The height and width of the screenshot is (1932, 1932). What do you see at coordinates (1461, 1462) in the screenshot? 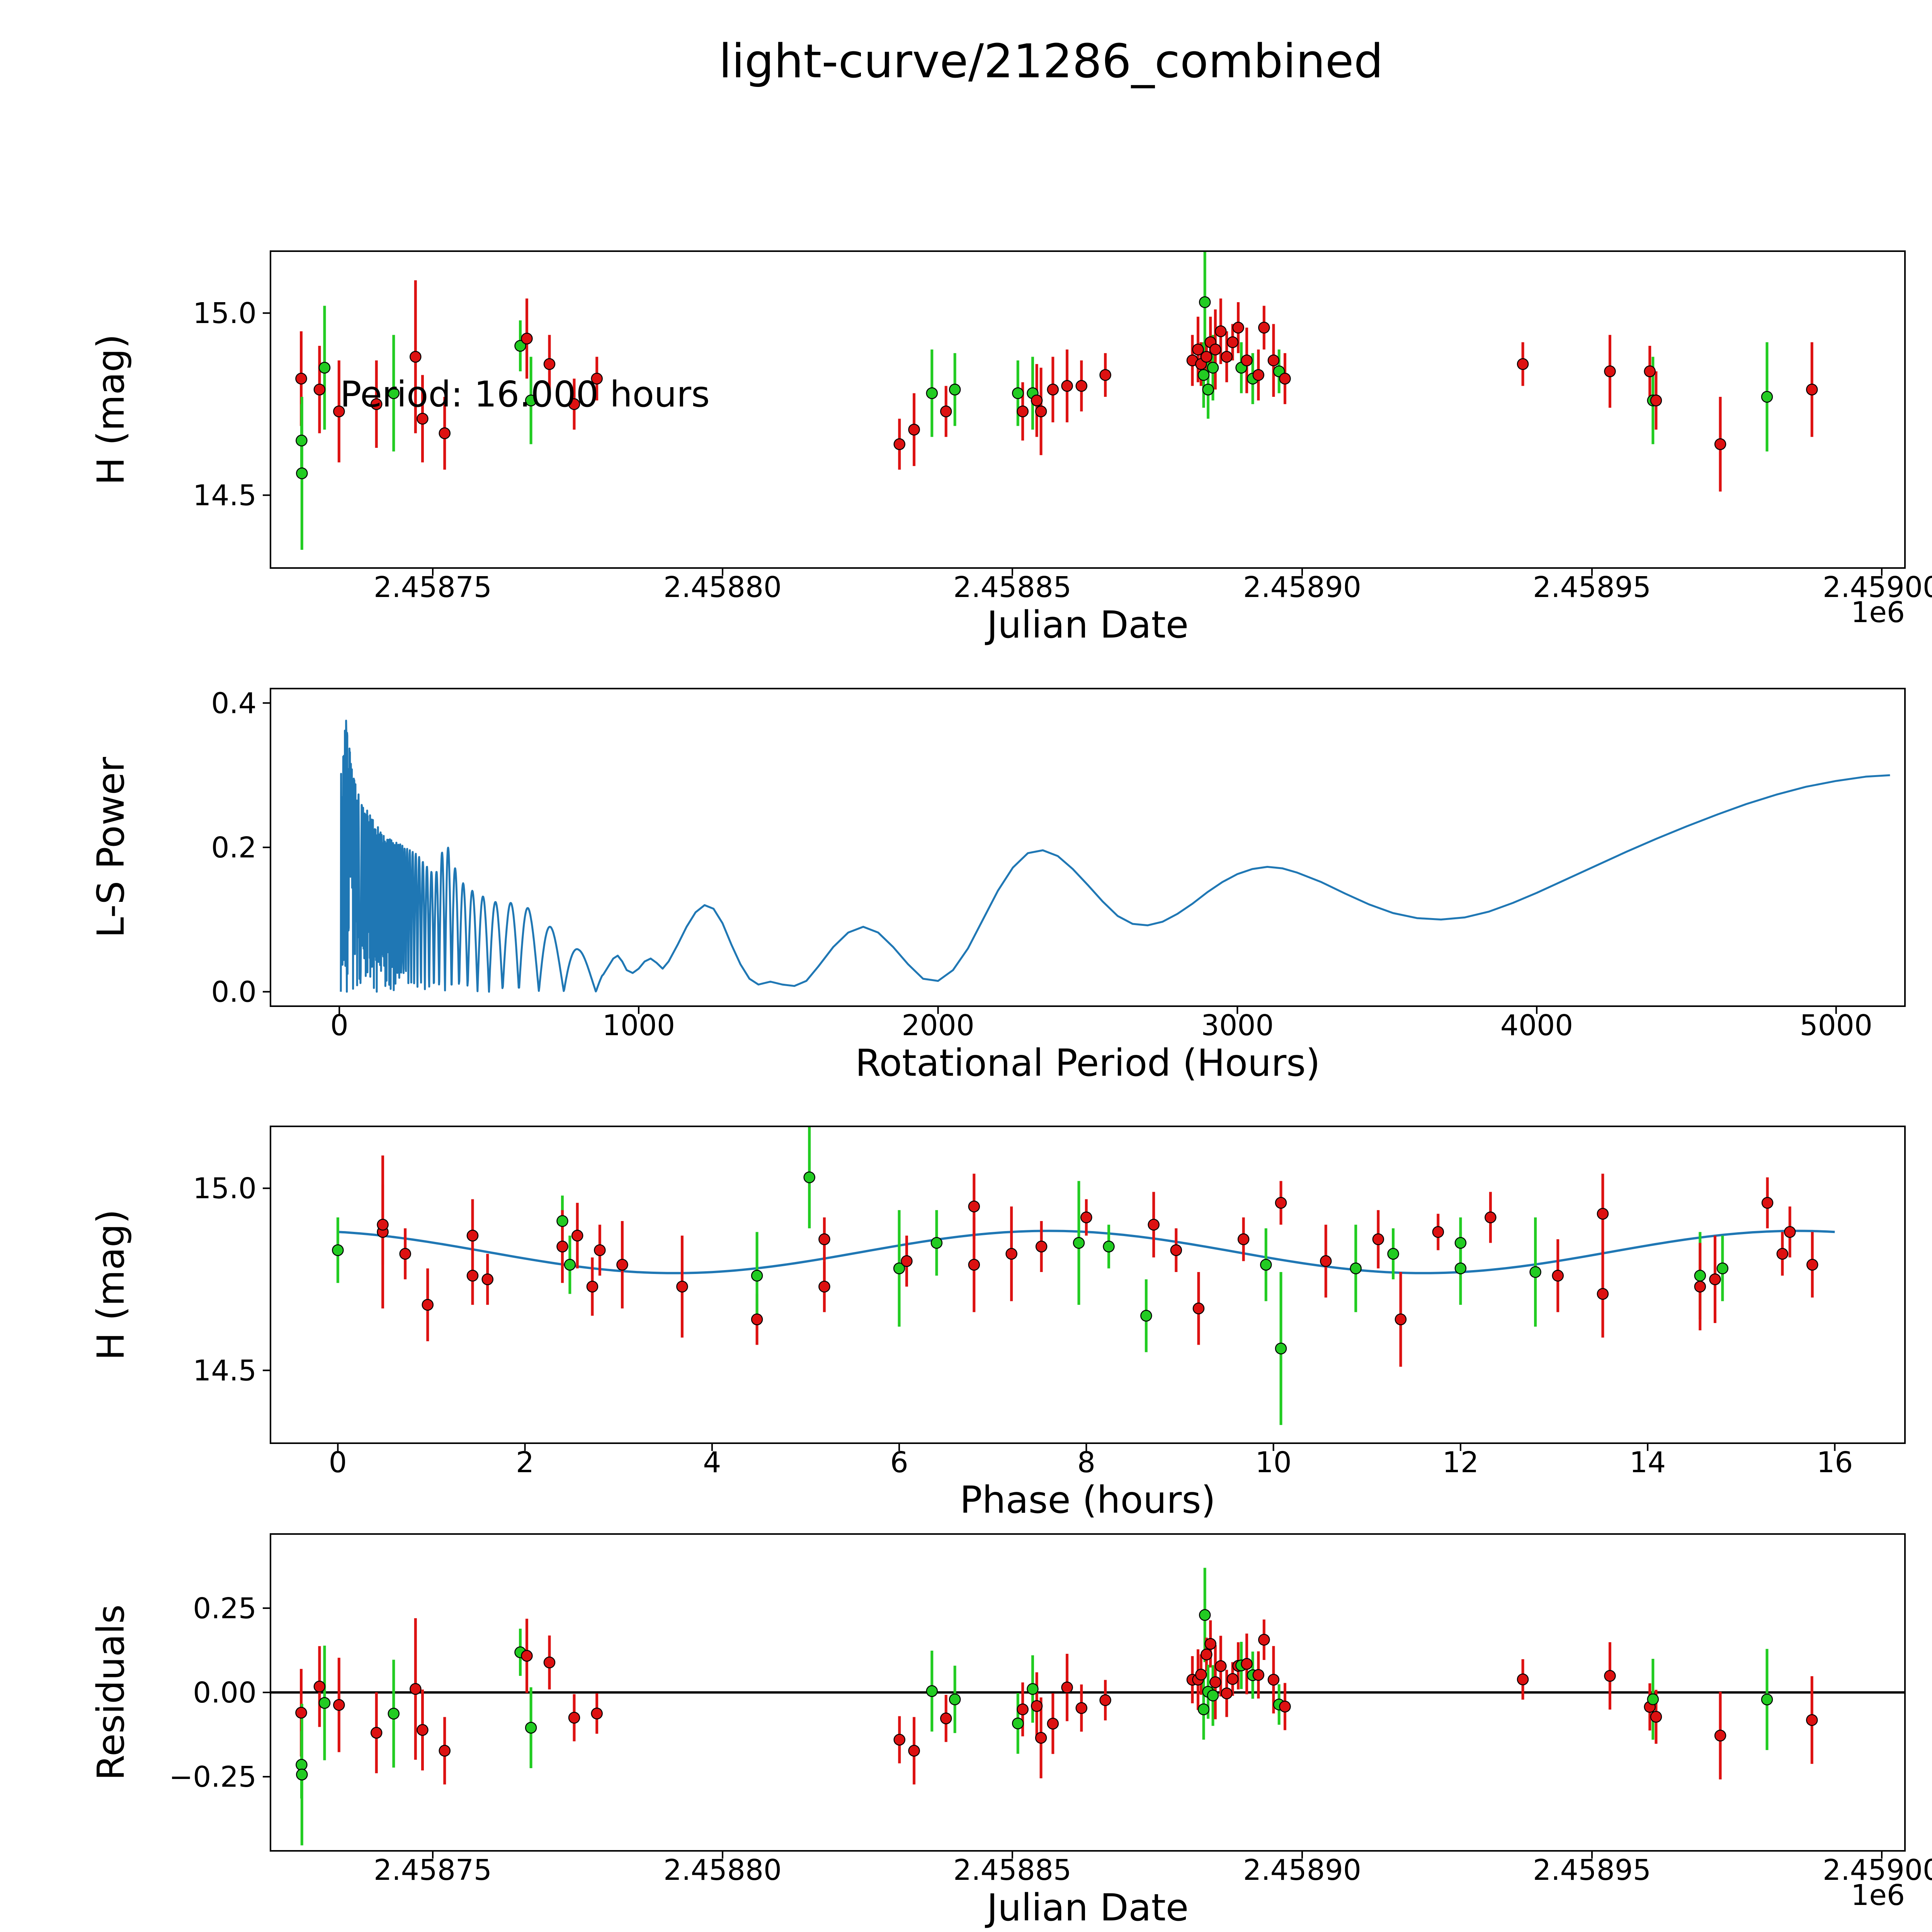
I see `x-tick-label: 12` at bounding box center [1461, 1462].